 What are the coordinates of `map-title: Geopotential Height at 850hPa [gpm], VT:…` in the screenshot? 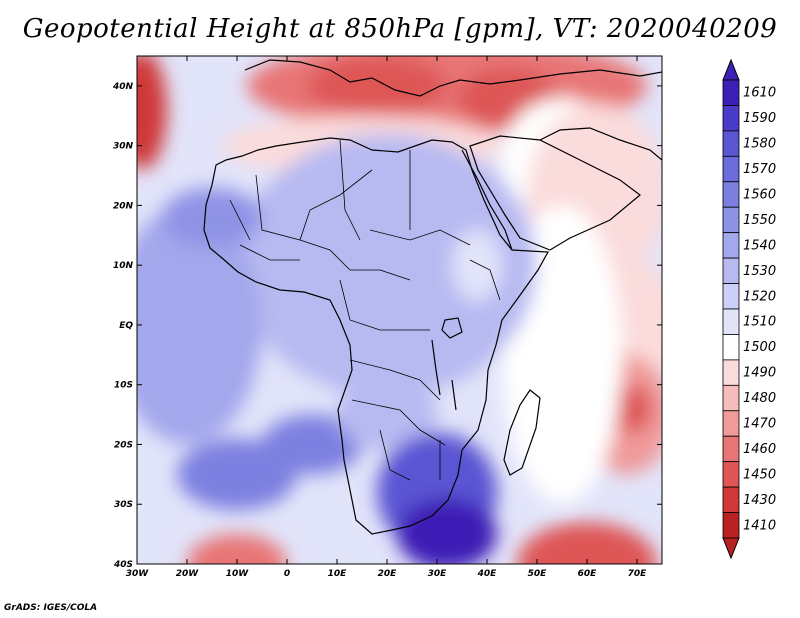 It's located at (400, 29).